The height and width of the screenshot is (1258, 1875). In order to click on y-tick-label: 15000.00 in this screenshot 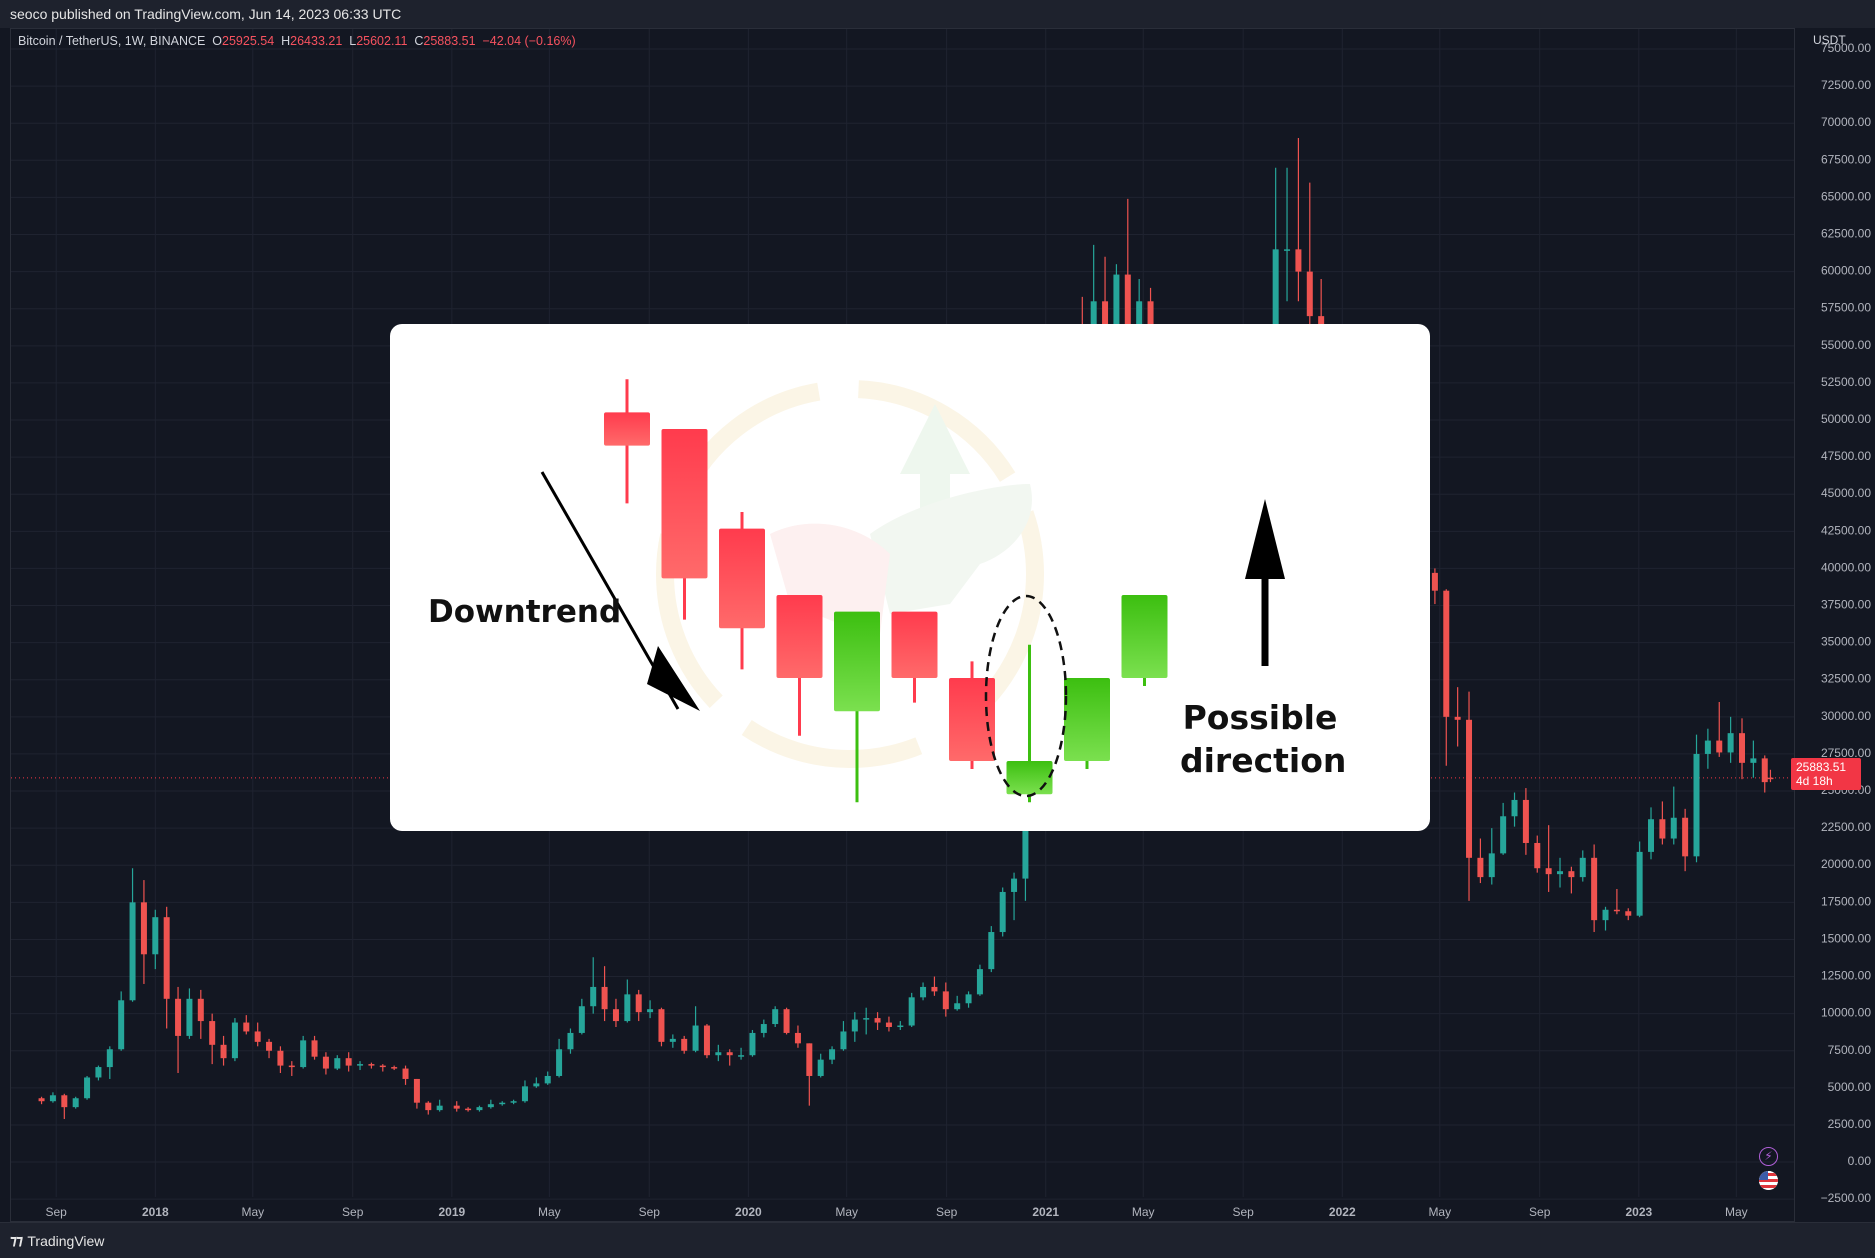, I will do `click(1846, 938)`.